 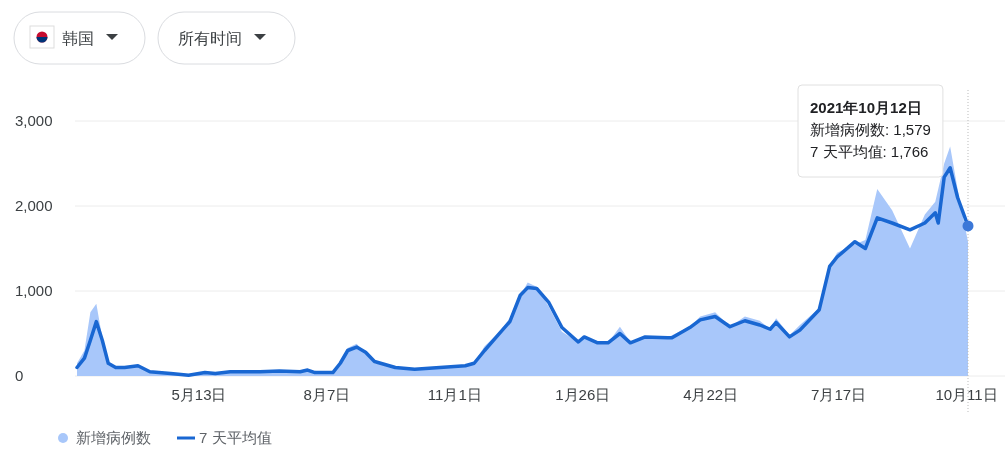 I want to click on x-tick-label: 10月11日, so click(x=966, y=394).